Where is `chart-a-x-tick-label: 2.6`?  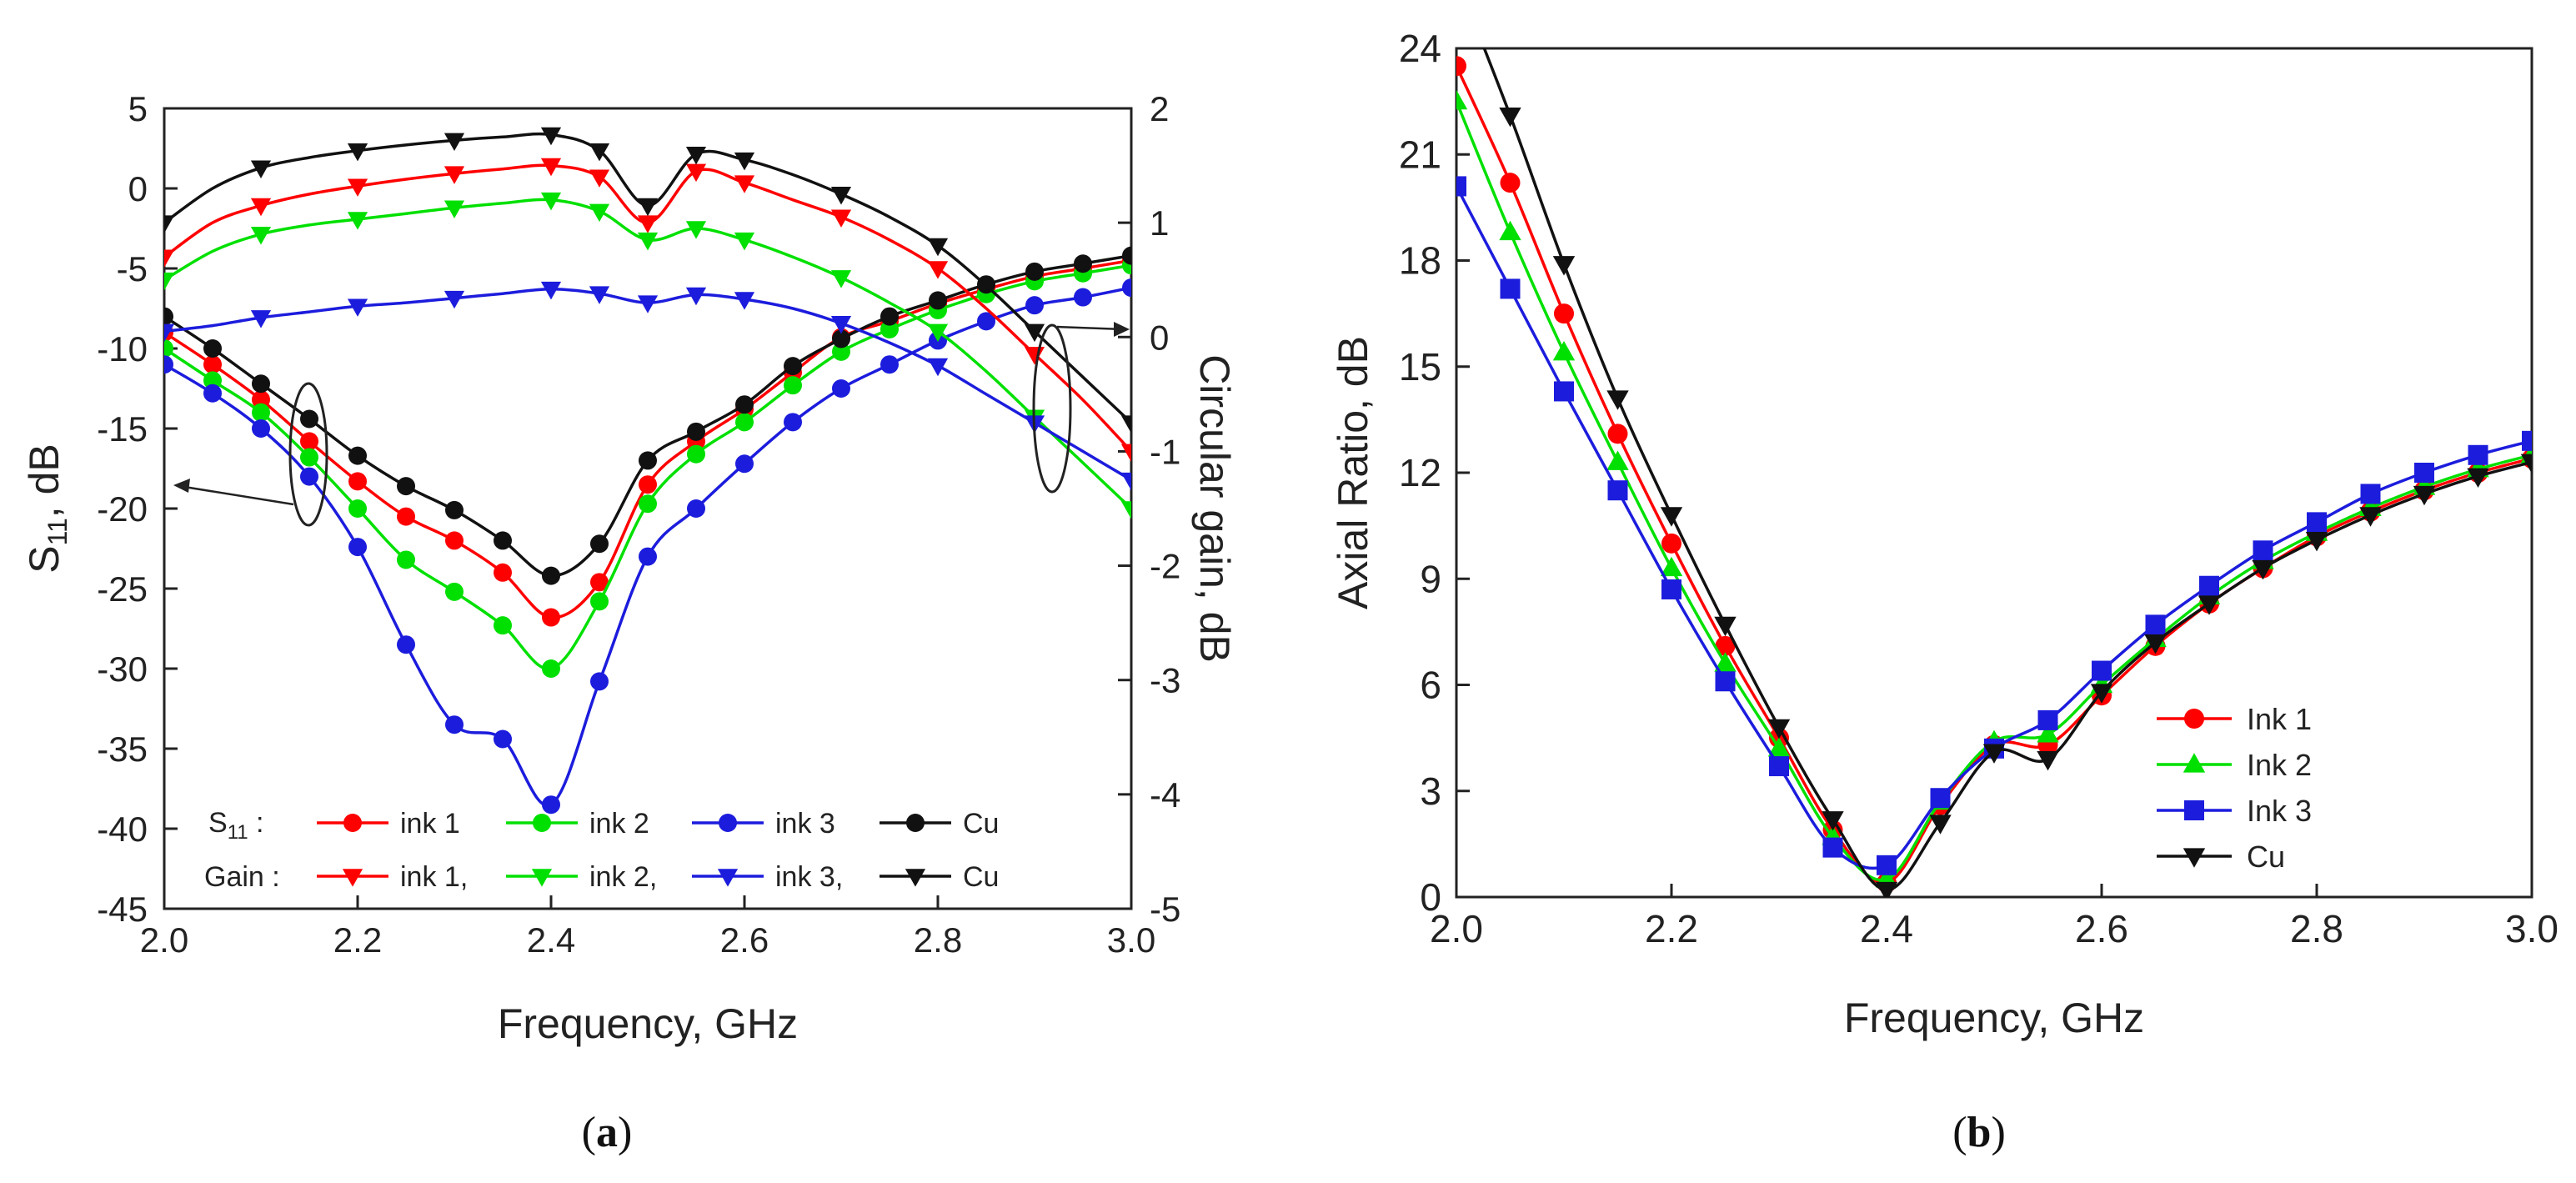
chart-a-x-tick-label: 2.6 is located at coordinates (744, 940).